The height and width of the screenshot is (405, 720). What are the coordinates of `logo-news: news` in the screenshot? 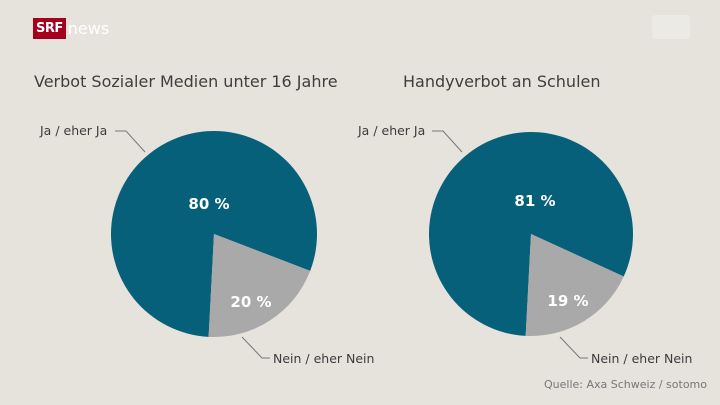 It's located at (88, 28).